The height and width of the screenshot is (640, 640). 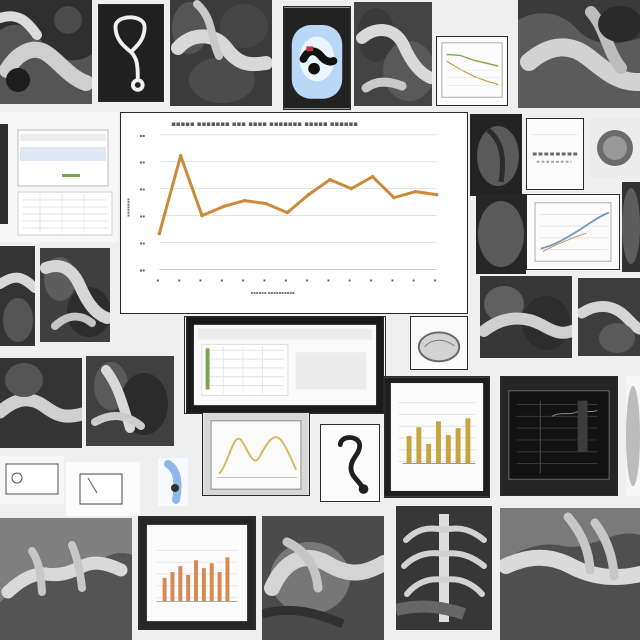 I want to click on screen-tile-center-art, so click(x=285, y=365).